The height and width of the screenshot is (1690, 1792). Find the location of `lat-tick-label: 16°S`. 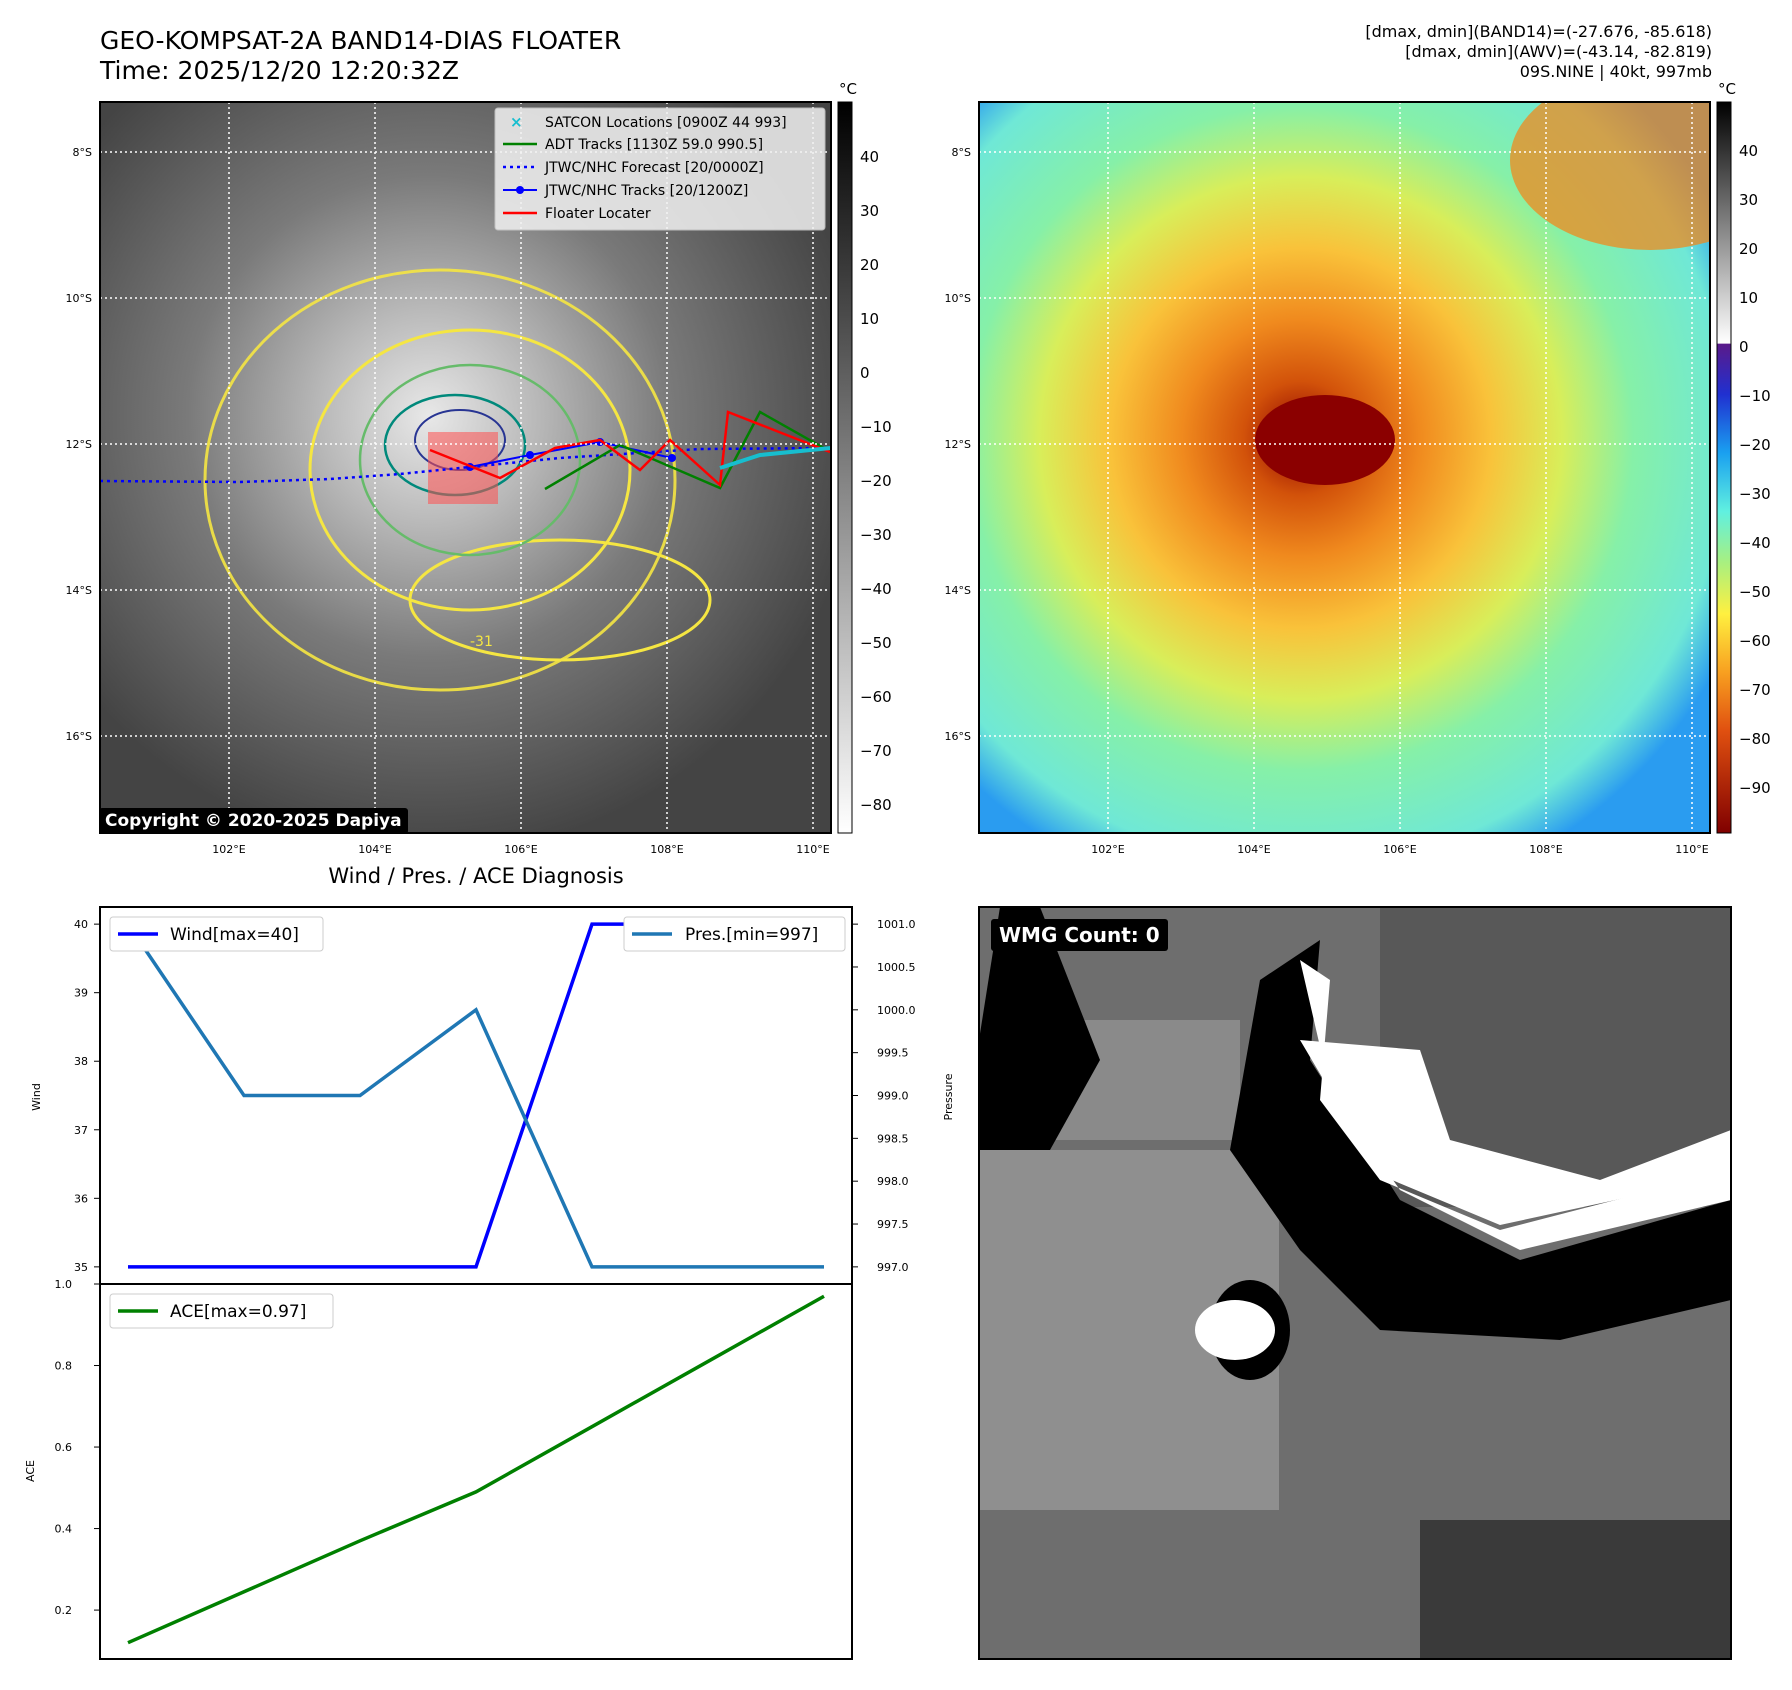

lat-tick-label: 16°S is located at coordinates (79, 736).